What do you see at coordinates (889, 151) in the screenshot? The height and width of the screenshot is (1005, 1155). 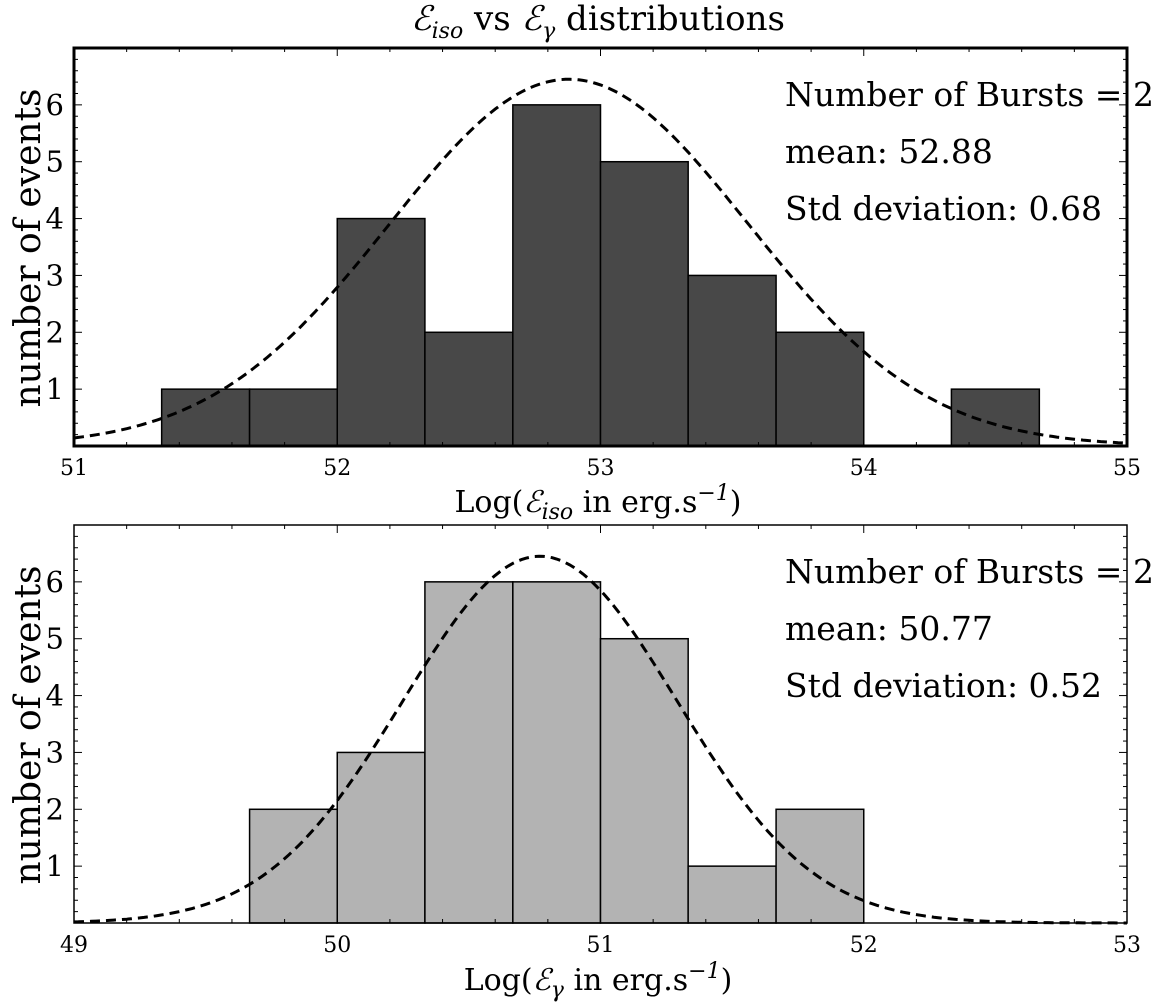 I see `annotation-mean: mean: 52.88` at bounding box center [889, 151].